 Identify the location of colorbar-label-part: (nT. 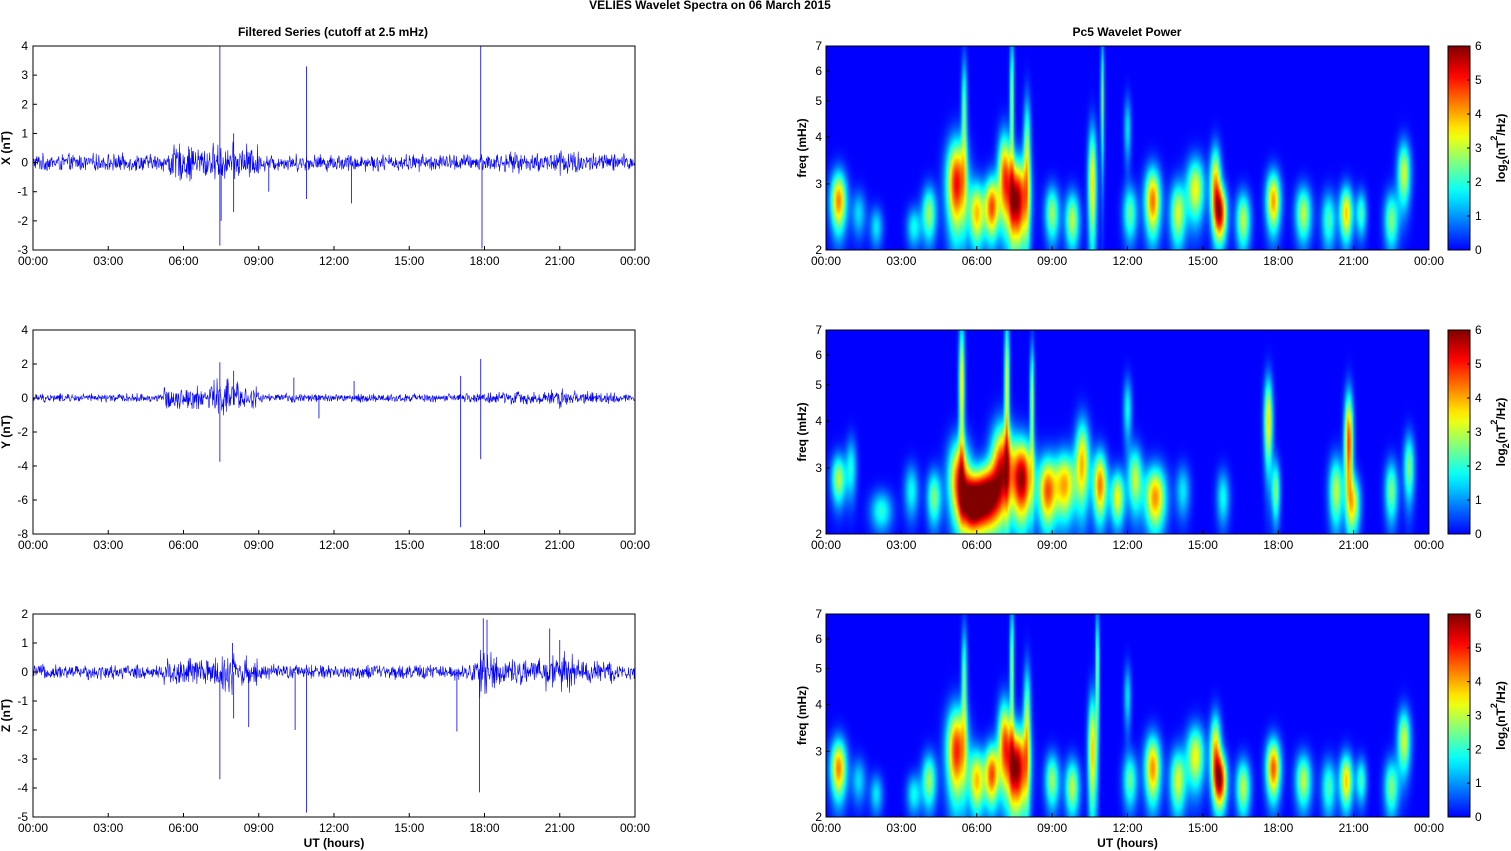
(1501, 149).